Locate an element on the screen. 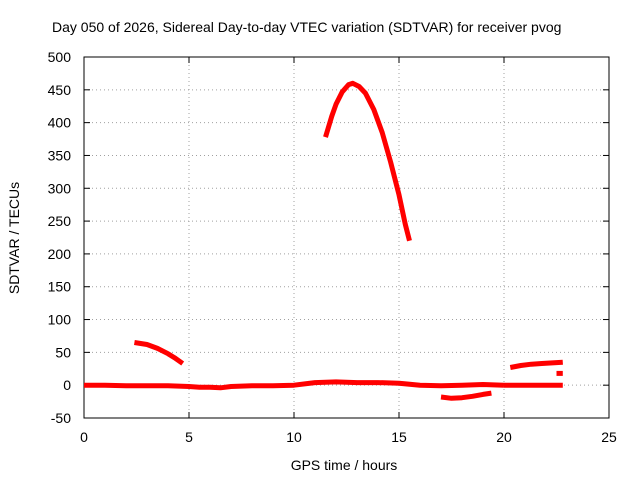 This screenshot has height=480, width=640. x-tick-label: 20 is located at coordinates (504, 437).